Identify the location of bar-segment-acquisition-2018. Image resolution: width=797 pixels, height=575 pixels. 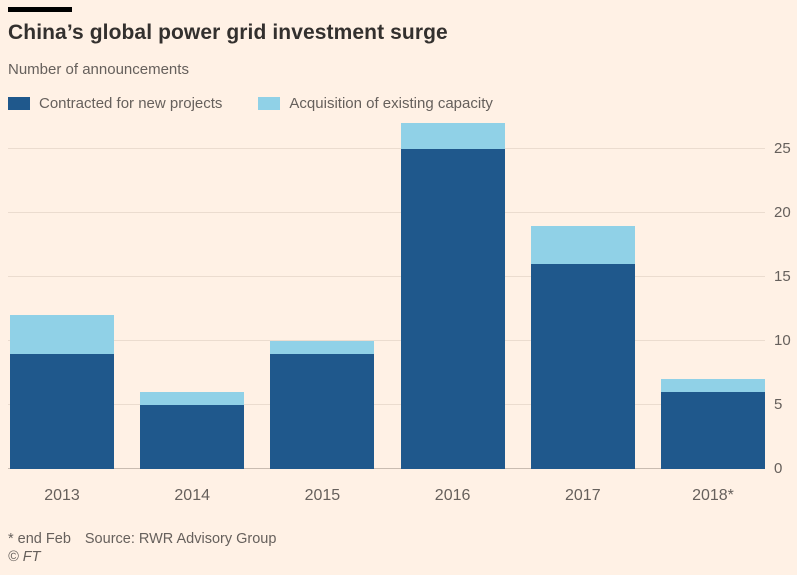
(713, 386).